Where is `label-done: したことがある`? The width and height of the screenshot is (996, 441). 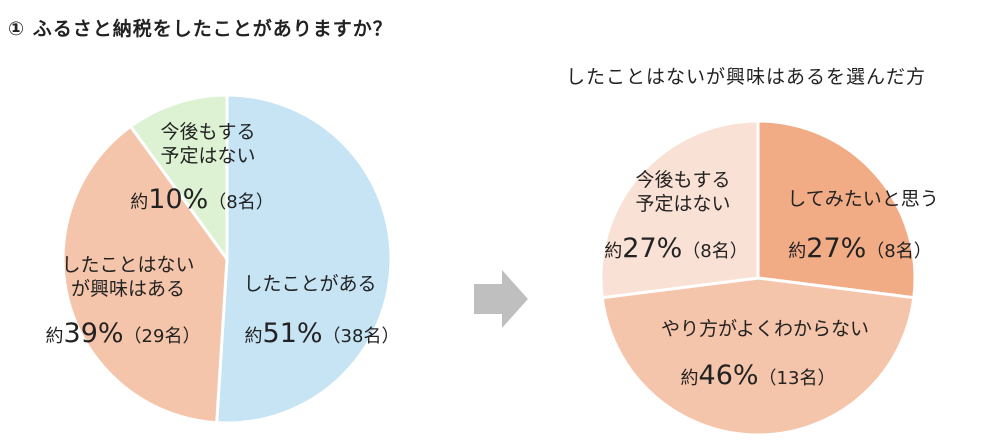 label-done: したことがある is located at coordinates (310, 284).